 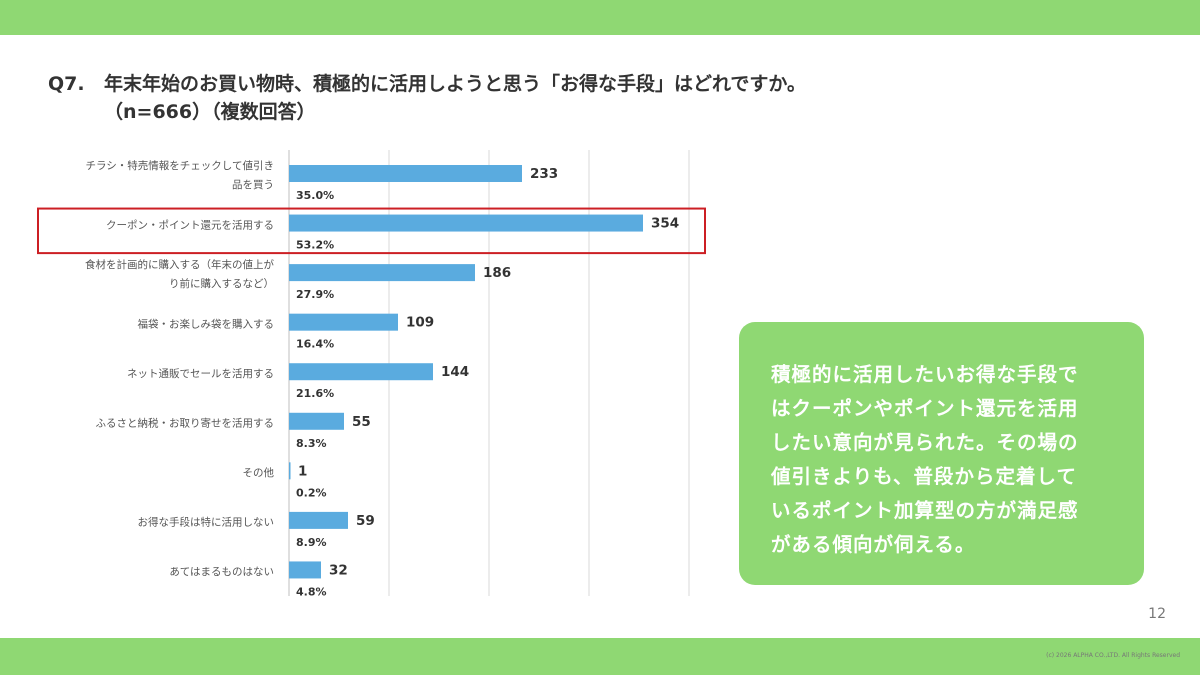 I want to click on value-label: 354, so click(x=665, y=224).